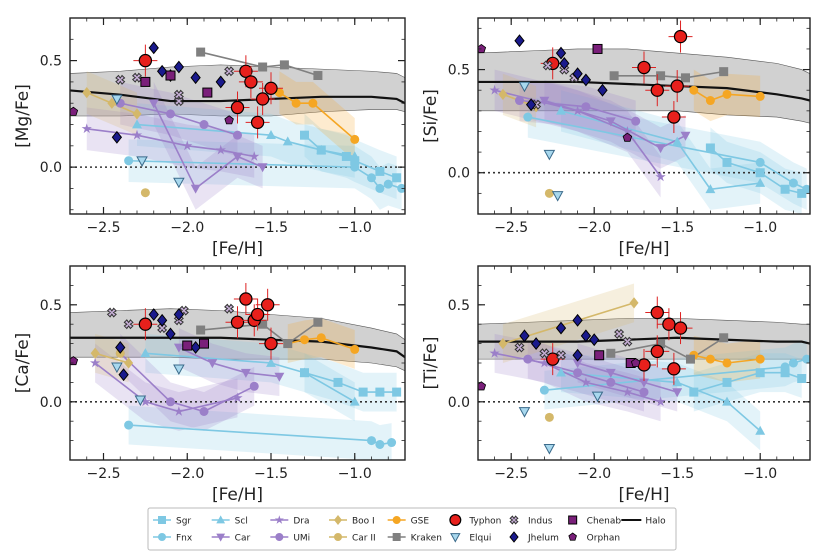 The image size is (830, 558). Describe the element at coordinates (352, 538) in the screenshot. I see `legend-item-car-ii: Car II` at that location.